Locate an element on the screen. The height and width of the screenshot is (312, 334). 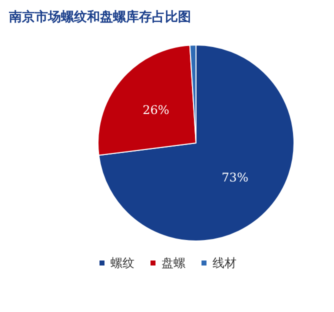
legend-label: 线材 is located at coordinates (224, 263).